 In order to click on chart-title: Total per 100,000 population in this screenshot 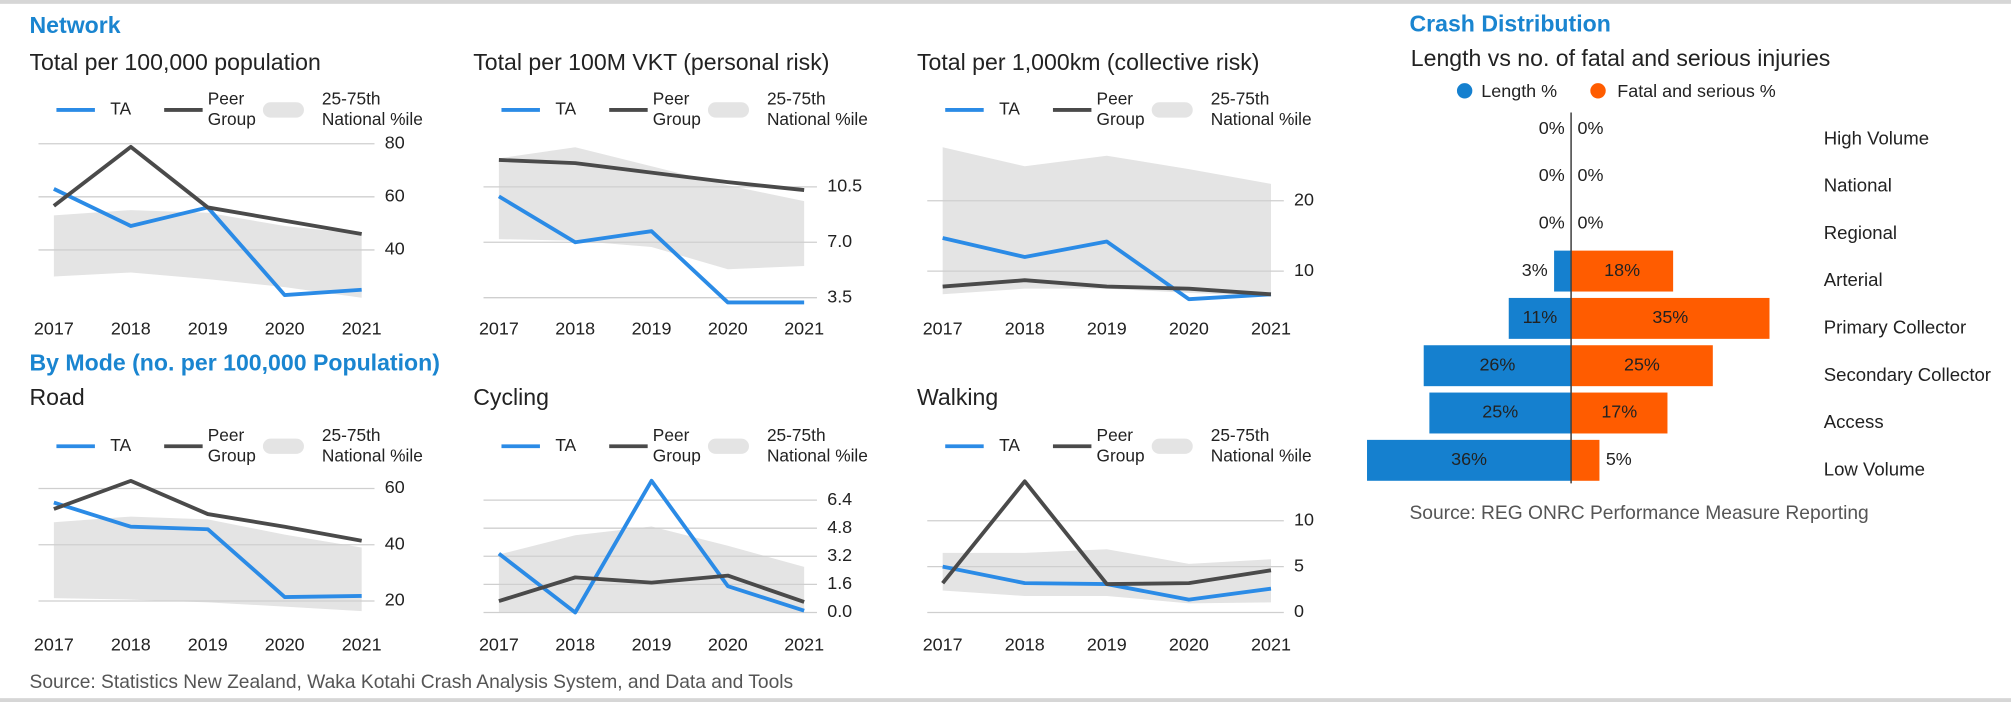, I will do `click(174, 62)`.